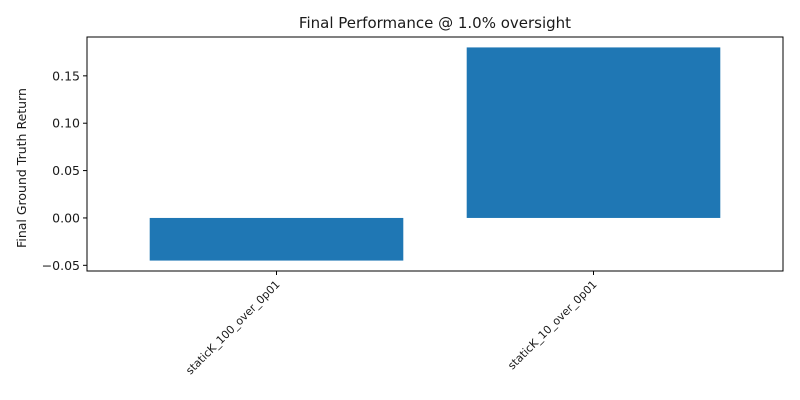  I want to click on x-tick-label: staticK_10_over_0p01, so click(552, 325).